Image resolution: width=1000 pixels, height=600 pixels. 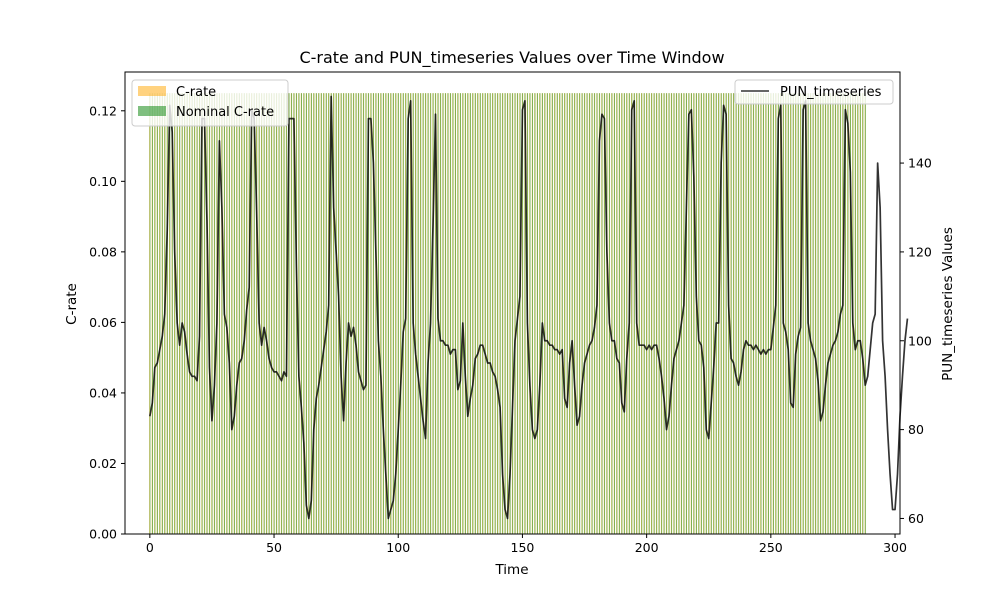 I want to click on y-right-tick-label: 100, so click(x=920, y=340).